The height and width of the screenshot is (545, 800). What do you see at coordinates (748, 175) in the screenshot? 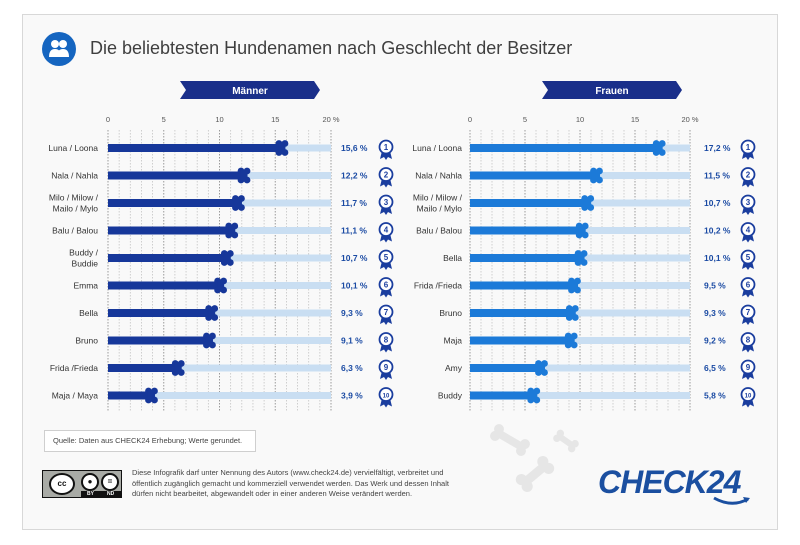
I see `rank-number: 2` at bounding box center [748, 175].